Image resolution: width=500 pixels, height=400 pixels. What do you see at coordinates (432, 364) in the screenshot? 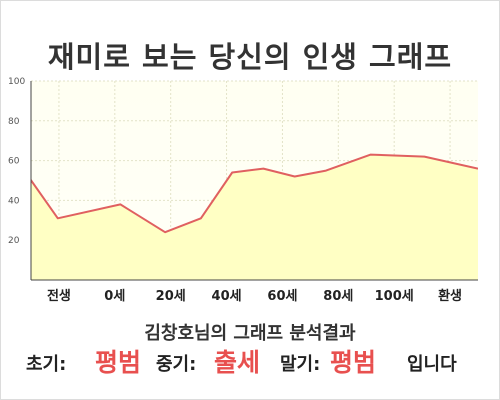
I see `result-suffix: 입니다` at bounding box center [432, 364].